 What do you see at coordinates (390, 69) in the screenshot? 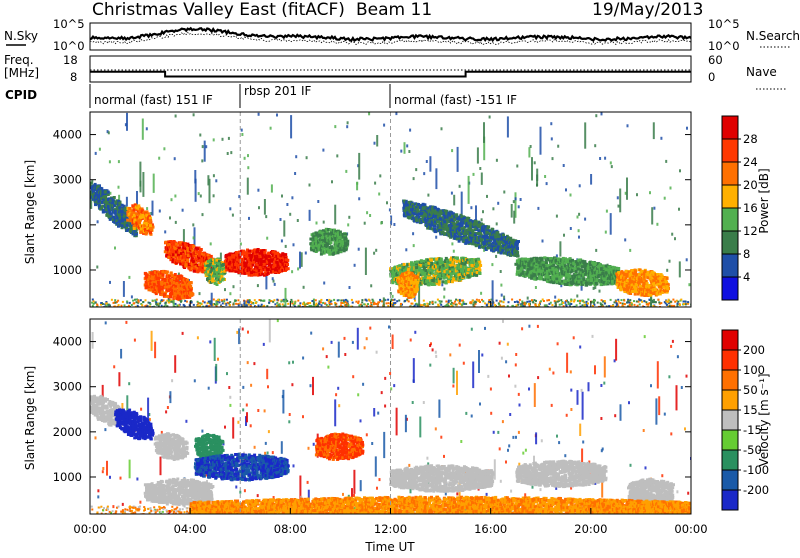
I see `frequency-panel` at bounding box center [390, 69].